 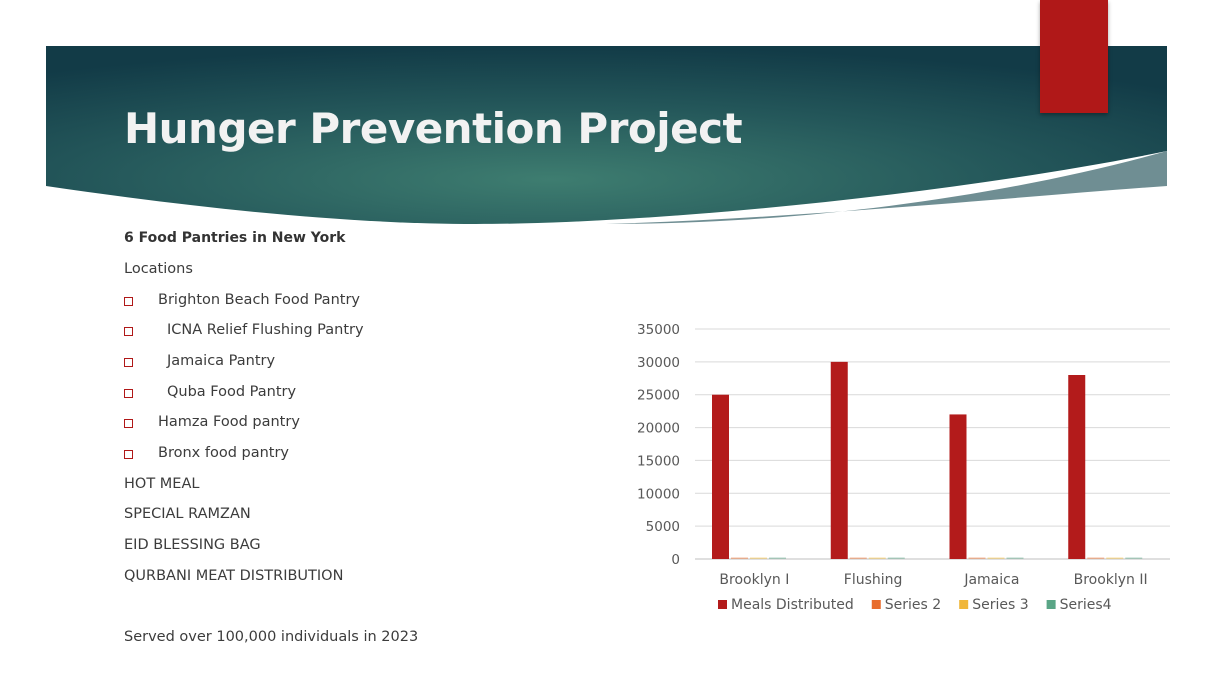 What do you see at coordinates (658, 363) in the screenshot?
I see `y-tick-label: 30000` at bounding box center [658, 363].